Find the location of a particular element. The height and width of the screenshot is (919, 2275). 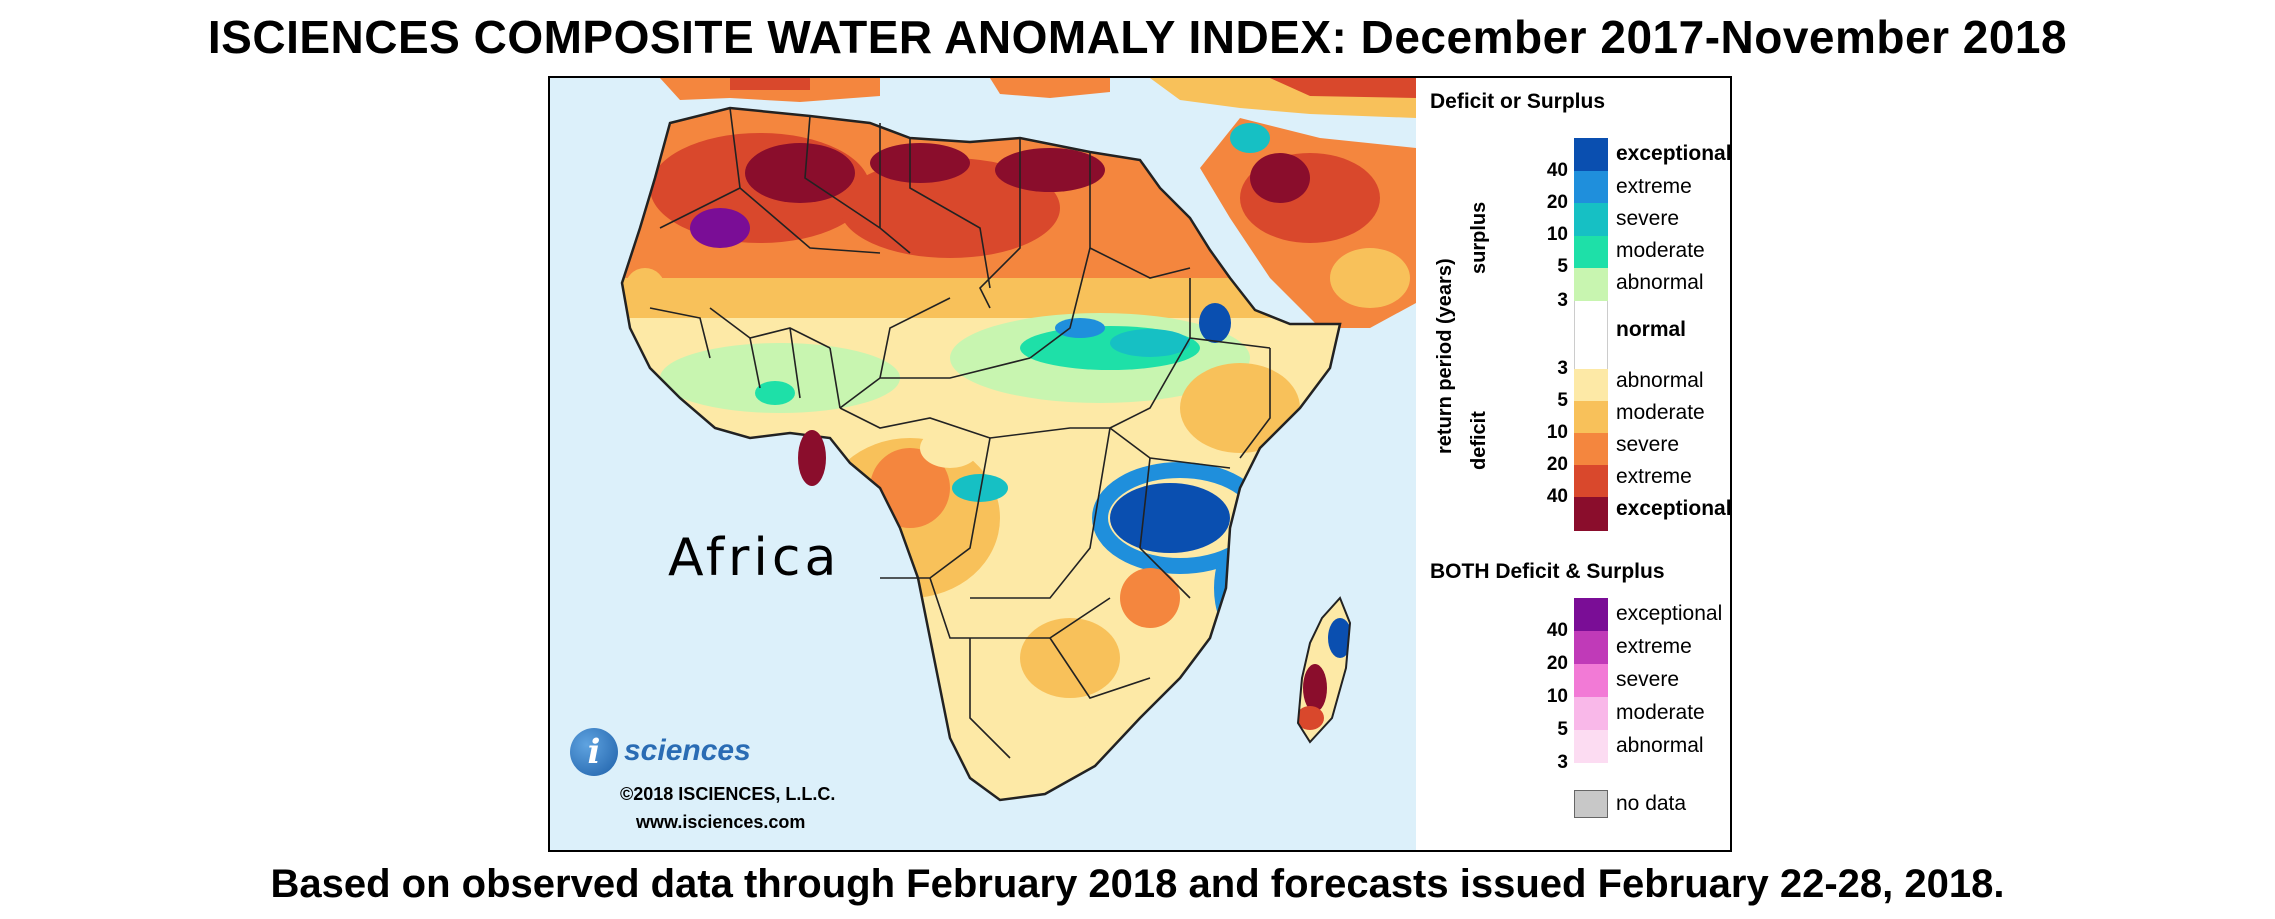

surplus-axis-label: surplus is located at coordinates (1479, 237).